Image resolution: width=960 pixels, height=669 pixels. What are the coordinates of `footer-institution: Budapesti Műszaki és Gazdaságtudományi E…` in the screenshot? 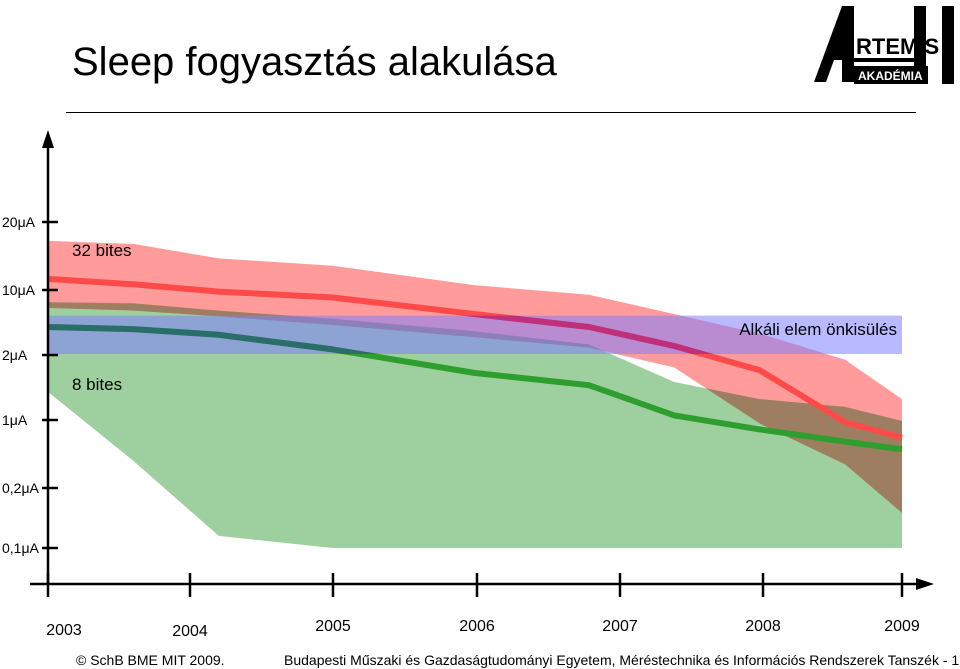 It's located at (622, 660).